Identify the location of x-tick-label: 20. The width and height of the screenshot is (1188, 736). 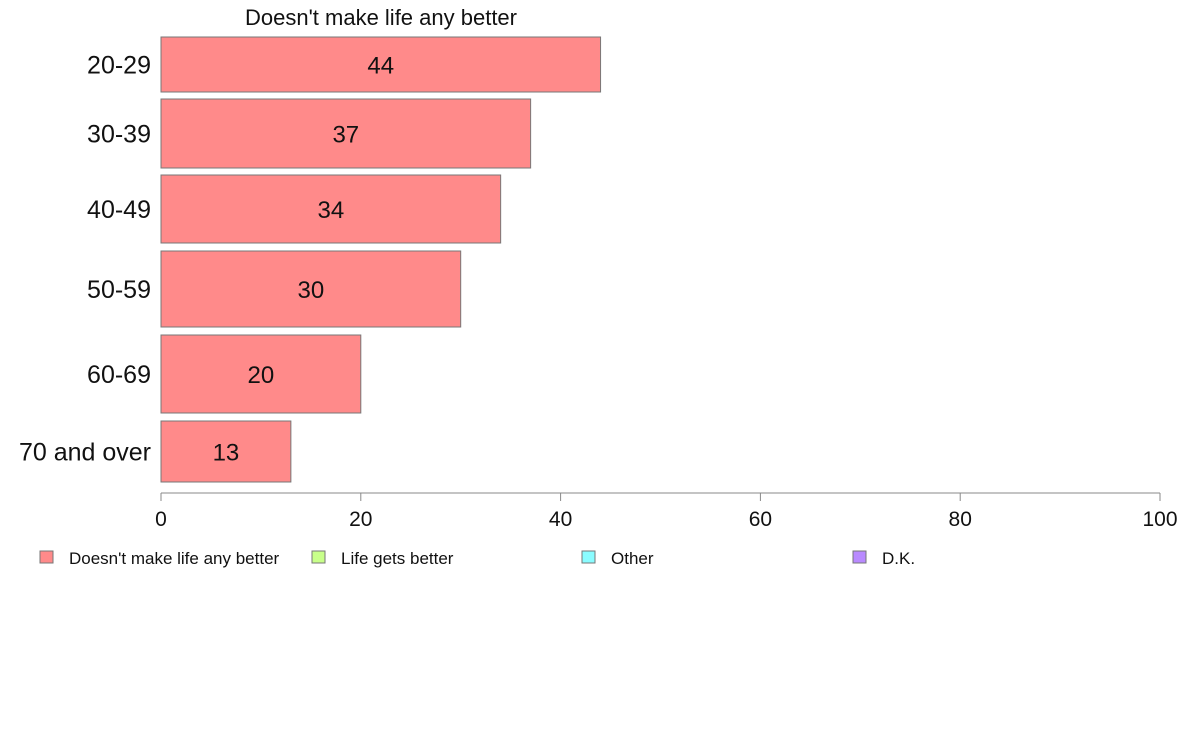
(360, 519).